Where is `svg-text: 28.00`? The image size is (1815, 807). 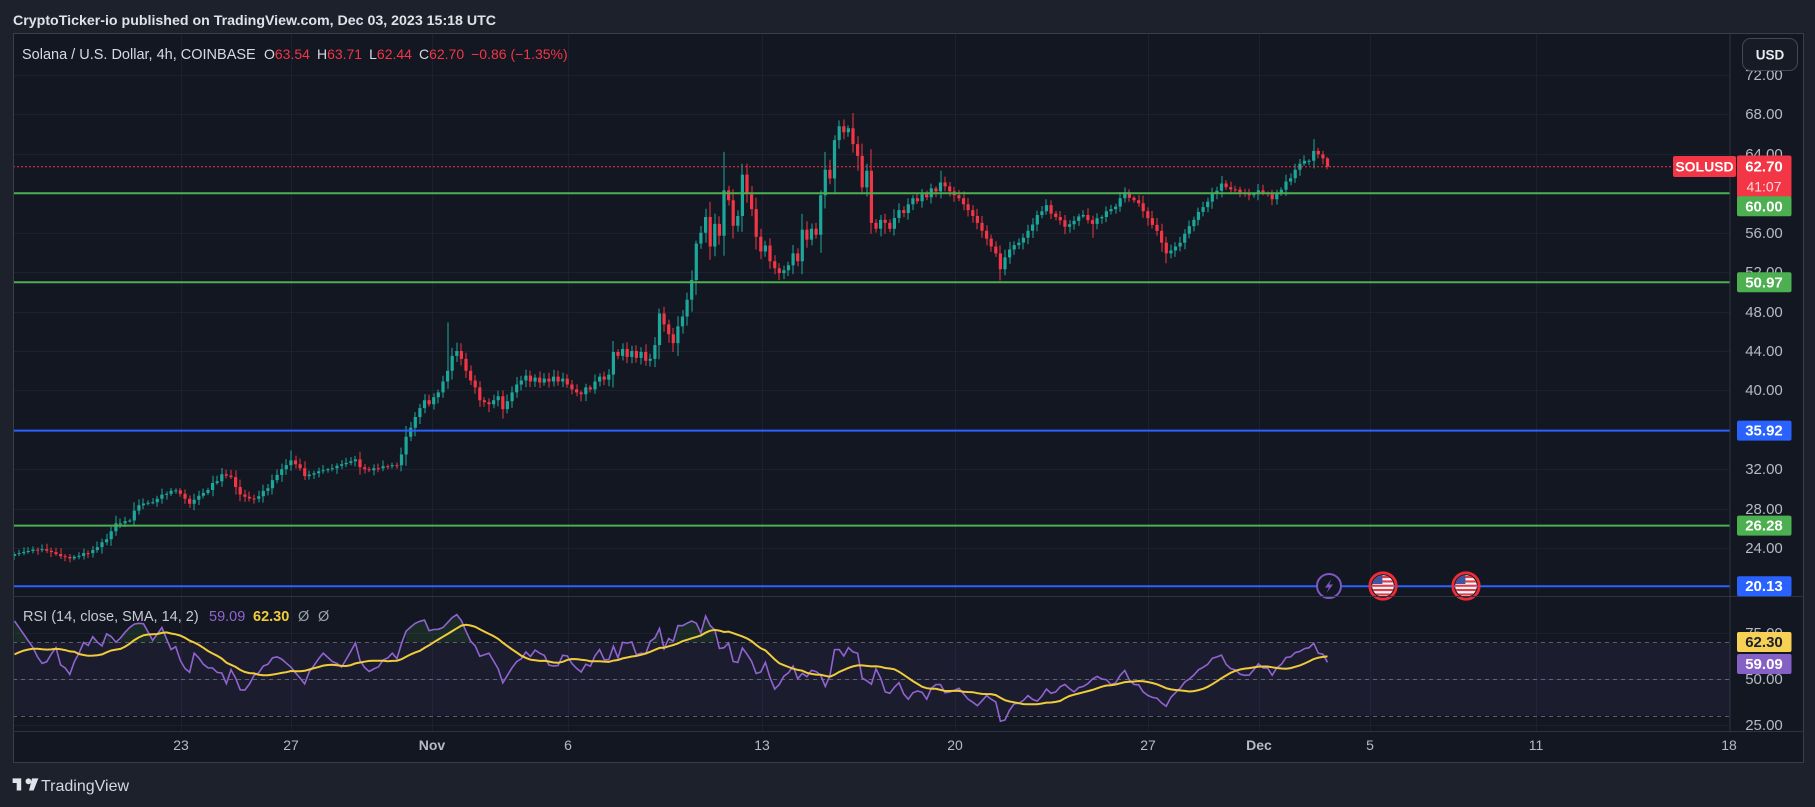
svg-text: 28.00 is located at coordinates (1764, 509).